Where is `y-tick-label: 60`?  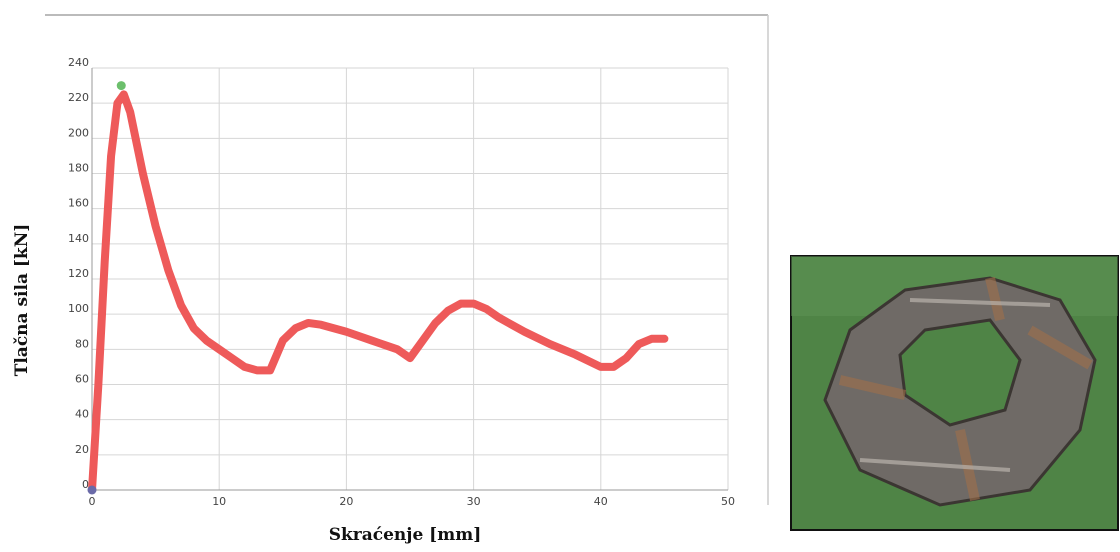
y-tick-label: 60 is located at coordinates (82, 379).